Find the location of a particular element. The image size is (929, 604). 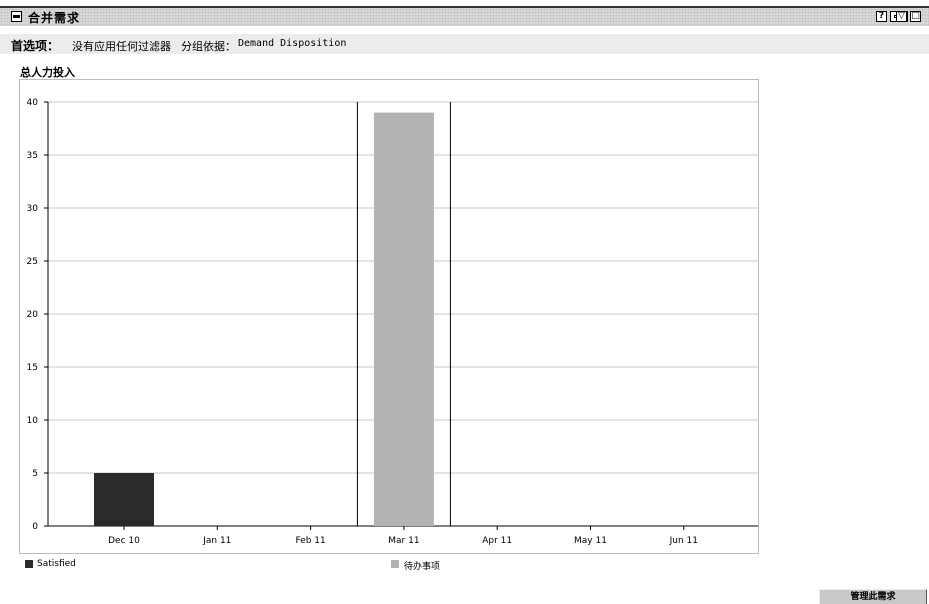

x-tick-label: Jan 11 is located at coordinates (216, 541).